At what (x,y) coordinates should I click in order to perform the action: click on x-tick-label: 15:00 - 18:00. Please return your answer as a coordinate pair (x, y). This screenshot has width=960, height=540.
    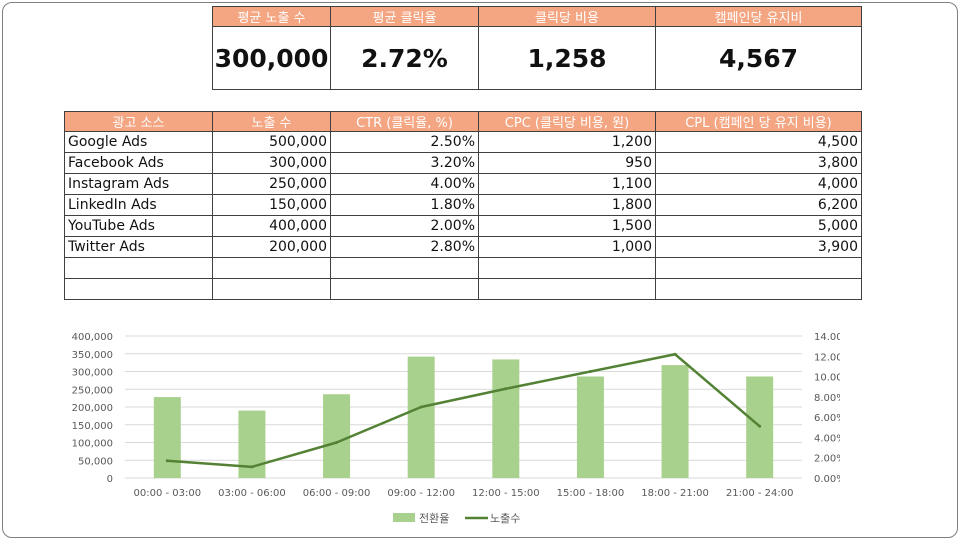
    Looking at the image, I should click on (591, 493).